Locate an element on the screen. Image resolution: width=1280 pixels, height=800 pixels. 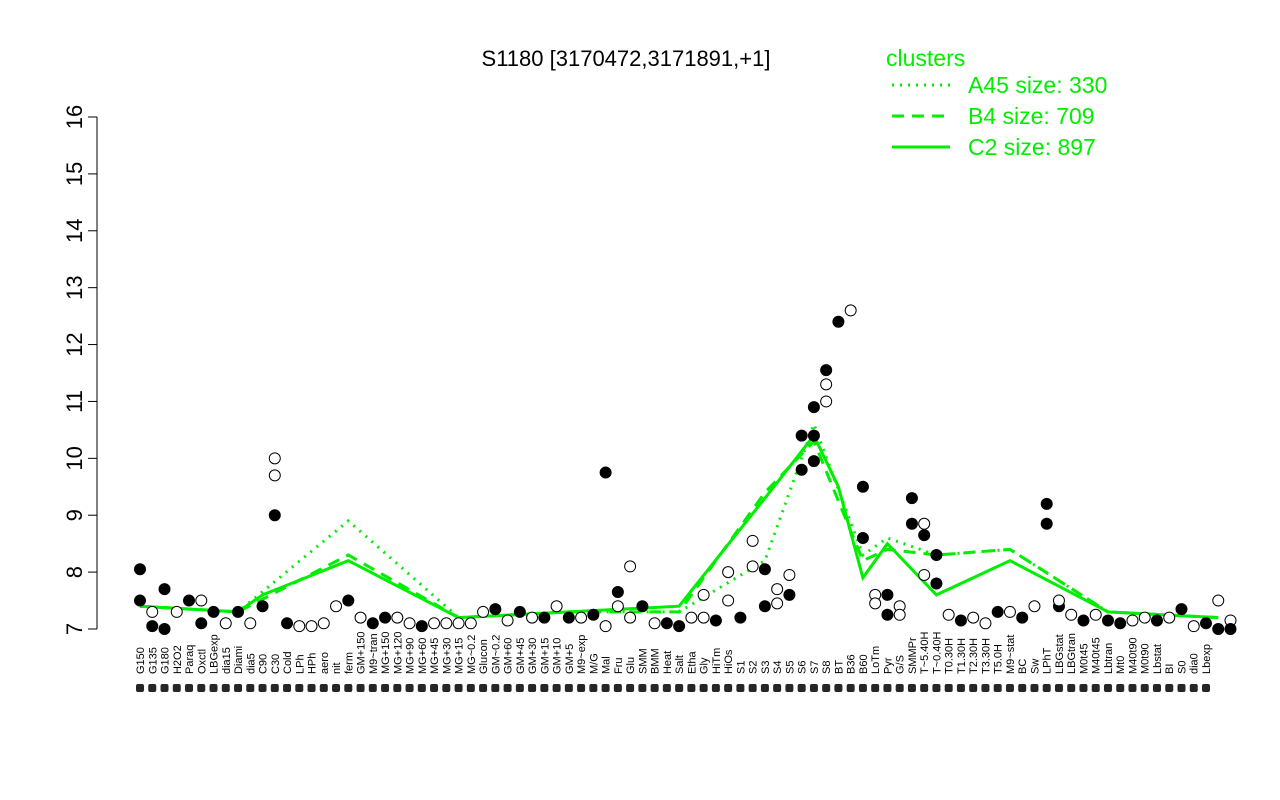
x-tick-label: dia15 is located at coordinates (227, 660).